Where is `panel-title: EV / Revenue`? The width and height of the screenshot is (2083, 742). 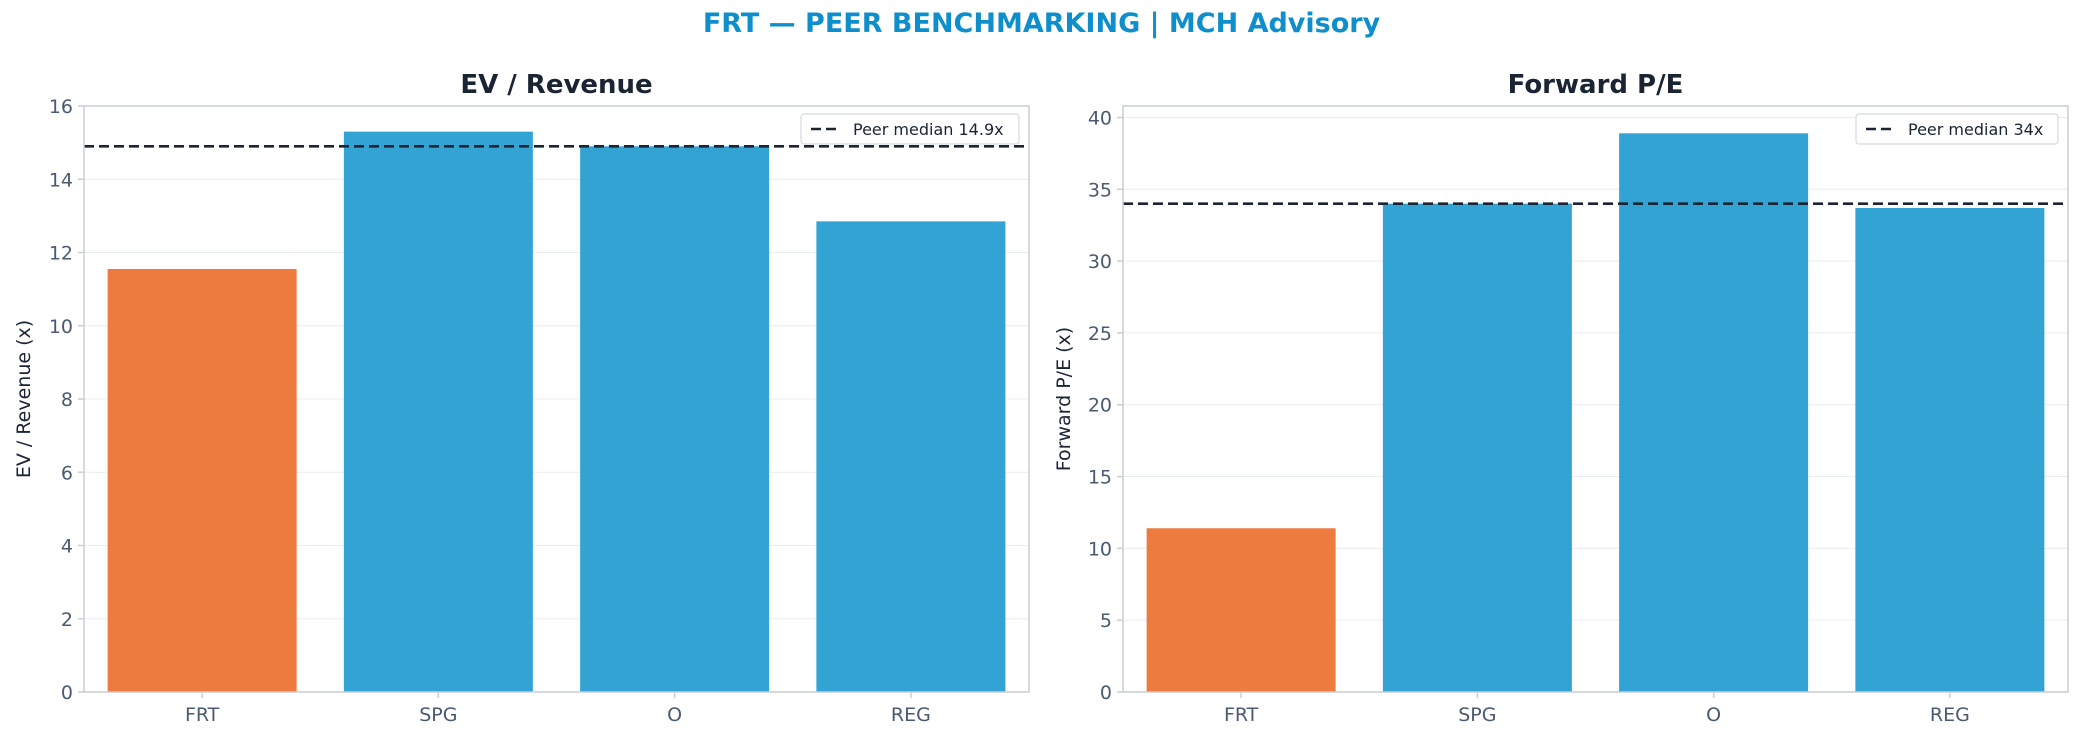 panel-title: EV / Revenue is located at coordinates (556, 85).